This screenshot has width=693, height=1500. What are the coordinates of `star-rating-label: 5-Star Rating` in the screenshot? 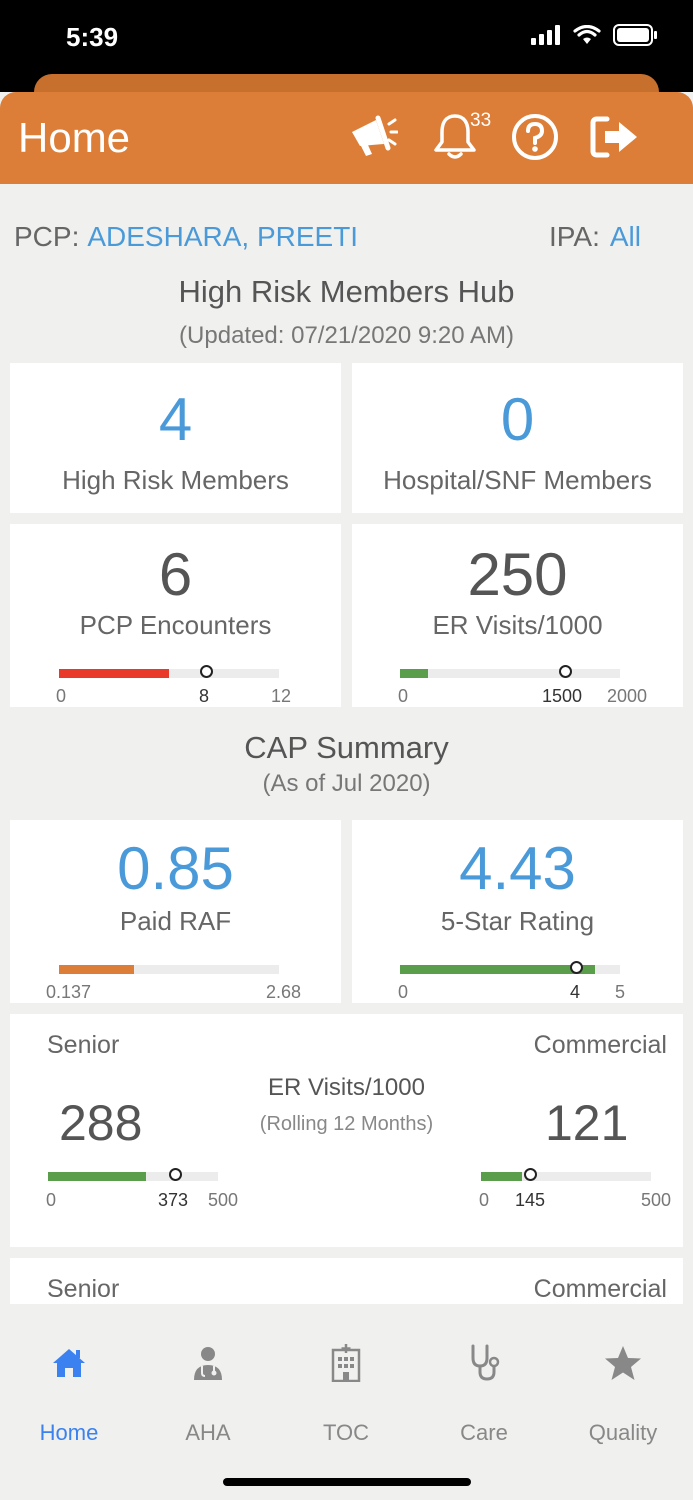 It's located at (517, 921).